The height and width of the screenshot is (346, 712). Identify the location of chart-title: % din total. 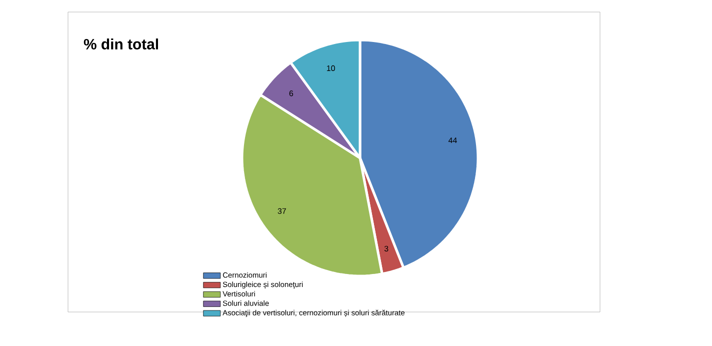
(121, 44).